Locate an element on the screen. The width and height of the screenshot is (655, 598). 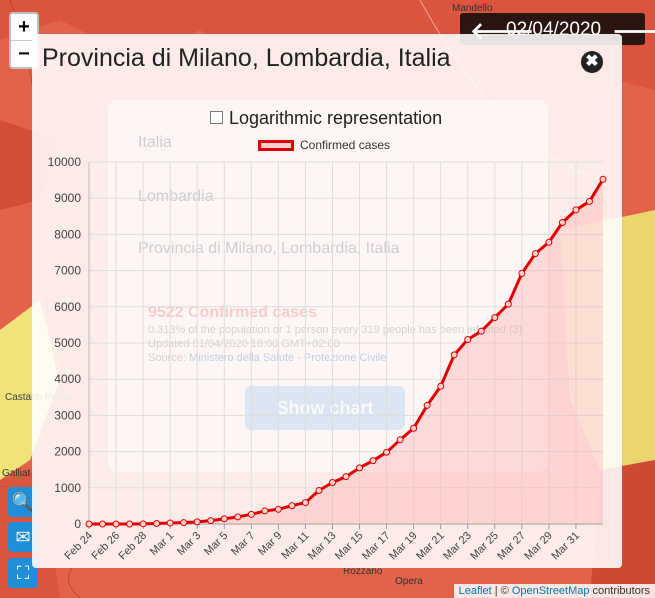
popup-title: Provincia di Milano, Lombardia, Italia is located at coordinates (246, 58).